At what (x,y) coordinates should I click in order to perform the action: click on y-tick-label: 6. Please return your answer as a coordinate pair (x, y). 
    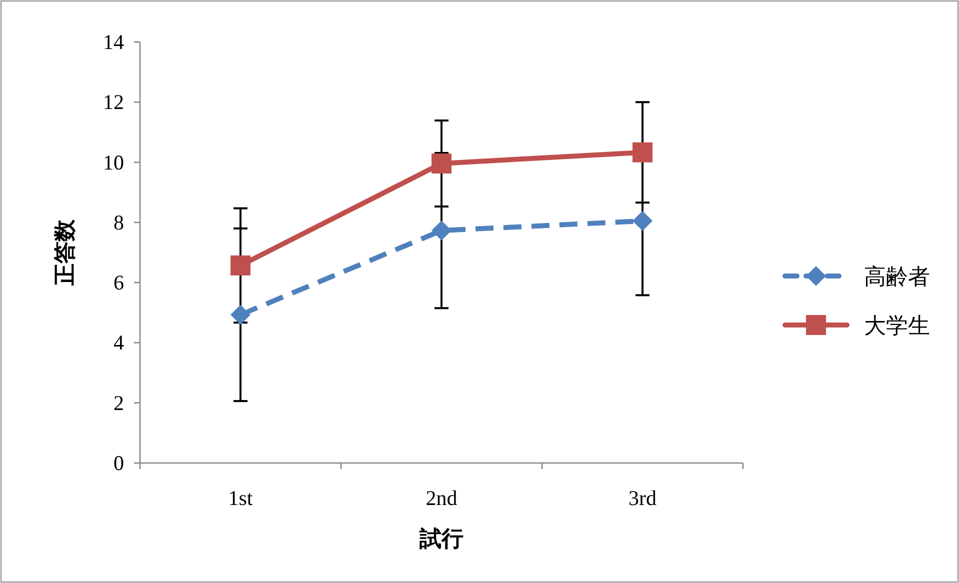
    Looking at the image, I should click on (119, 282).